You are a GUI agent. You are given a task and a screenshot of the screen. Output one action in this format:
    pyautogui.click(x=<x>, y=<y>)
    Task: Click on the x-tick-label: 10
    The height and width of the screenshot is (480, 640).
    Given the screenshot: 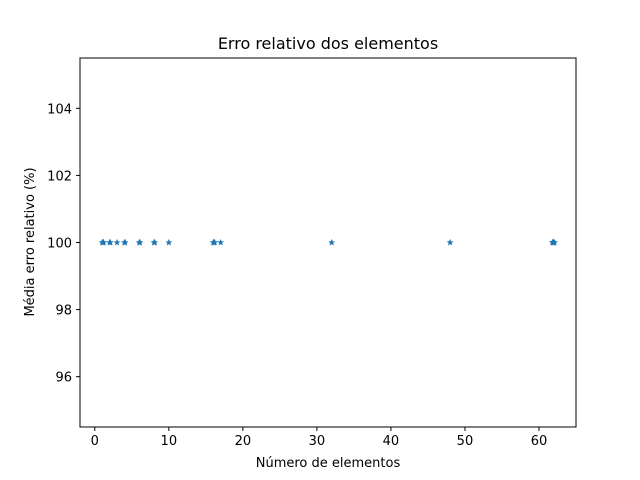 What is the action you would take?
    pyautogui.click(x=169, y=441)
    